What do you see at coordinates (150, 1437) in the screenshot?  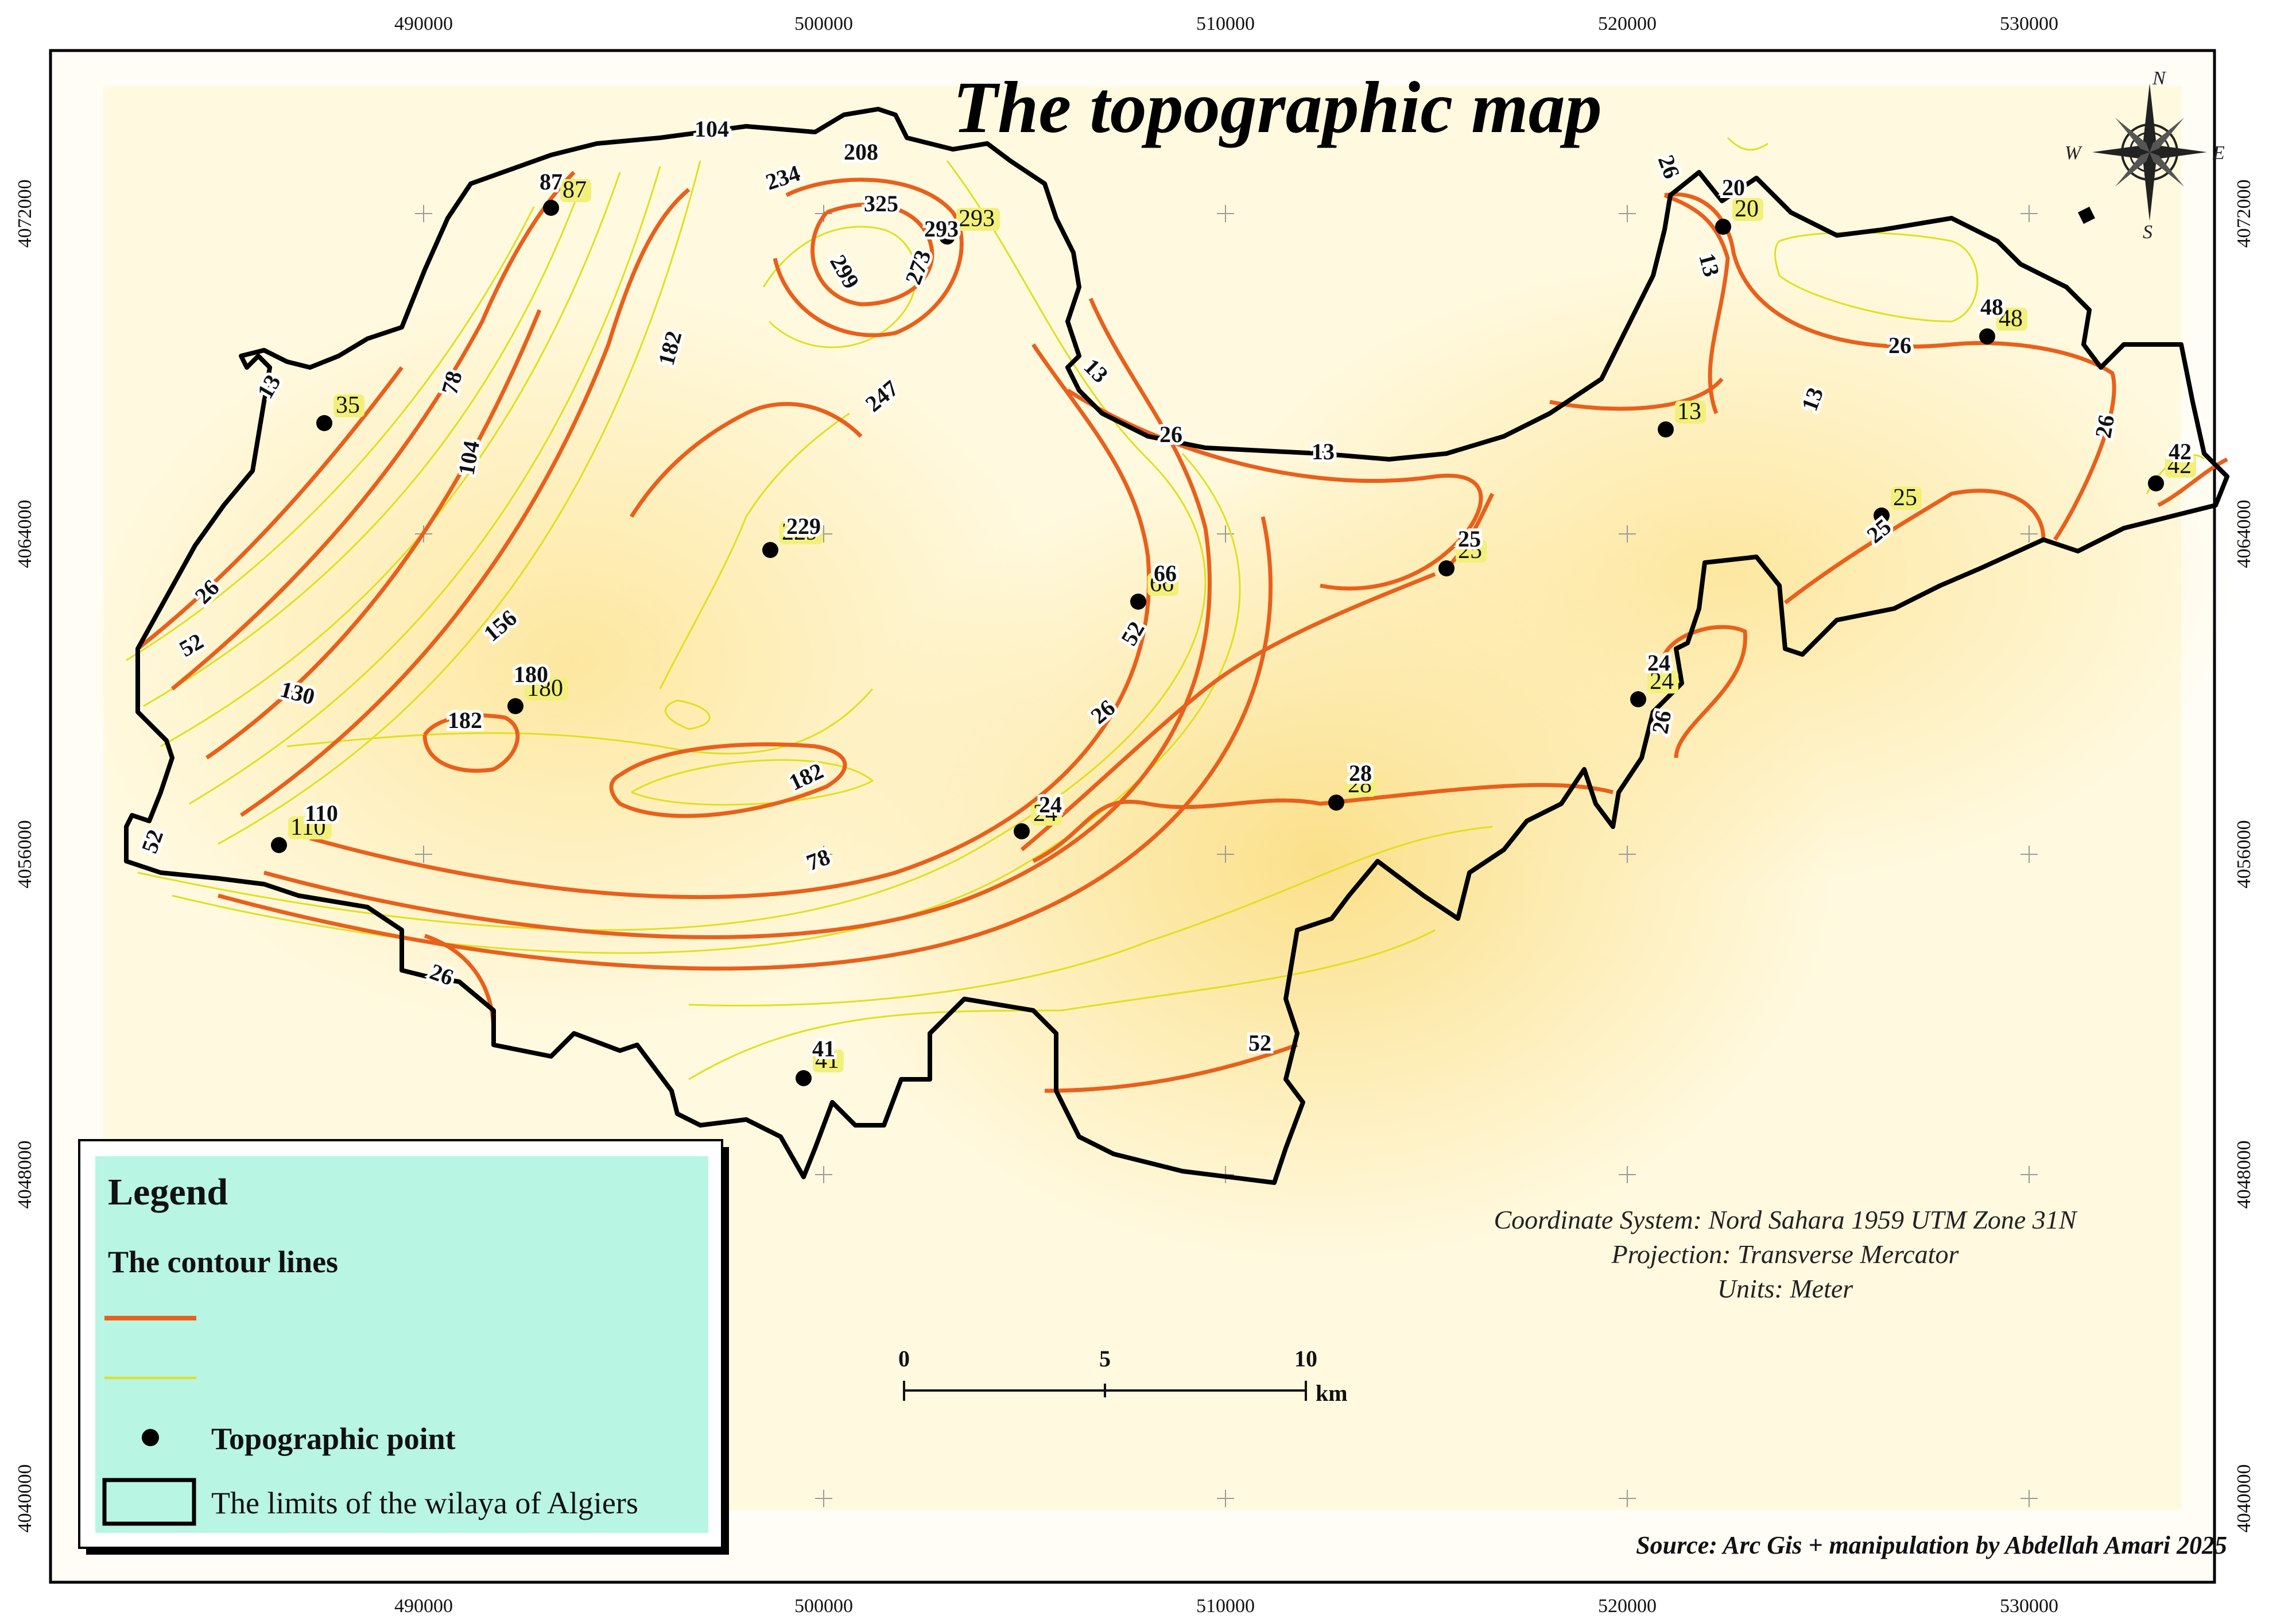 I see `legend-point-symbol` at bounding box center [150, 1437].